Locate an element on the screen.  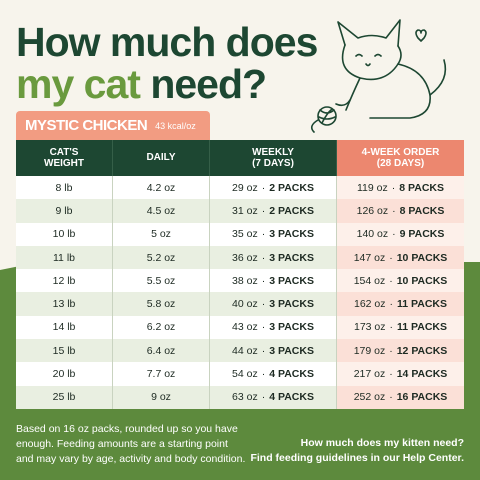
weekly-oz: 35 oz is located at coordinates (245, 234).